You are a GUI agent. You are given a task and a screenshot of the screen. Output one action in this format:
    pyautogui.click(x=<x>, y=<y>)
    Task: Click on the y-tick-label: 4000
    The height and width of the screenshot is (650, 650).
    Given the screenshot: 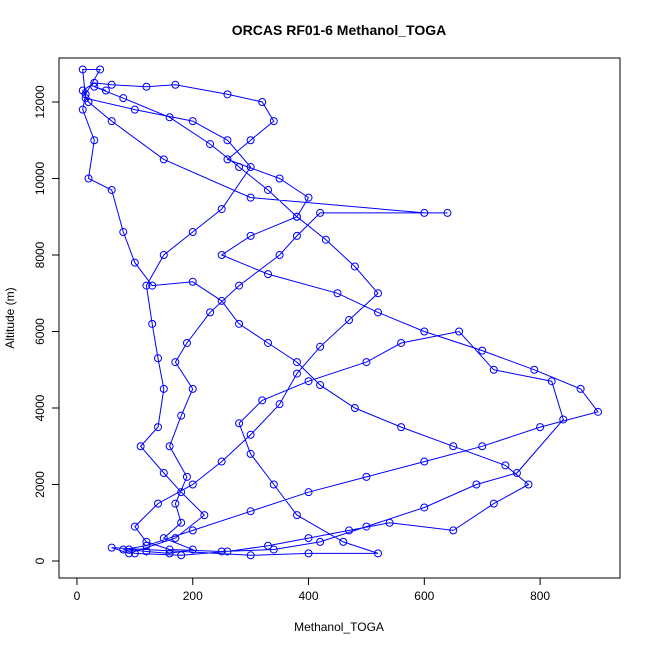 What is the action you would take?
    pyautogui.click(x=40, y=407)
    